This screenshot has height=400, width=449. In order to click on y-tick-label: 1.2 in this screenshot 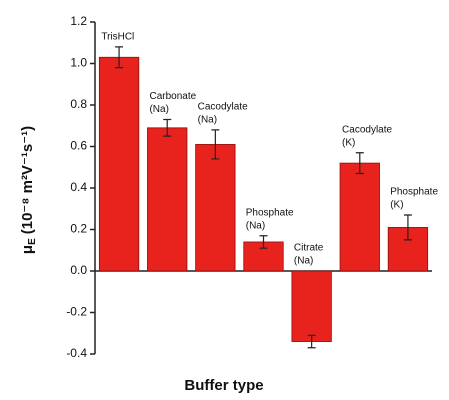, I will do `click(78, 21)`.